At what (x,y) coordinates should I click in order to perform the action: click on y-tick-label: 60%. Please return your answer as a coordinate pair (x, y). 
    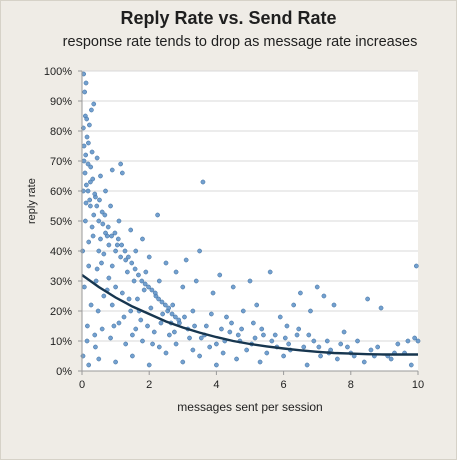
    Looking at the image, I should click on (61, 192).